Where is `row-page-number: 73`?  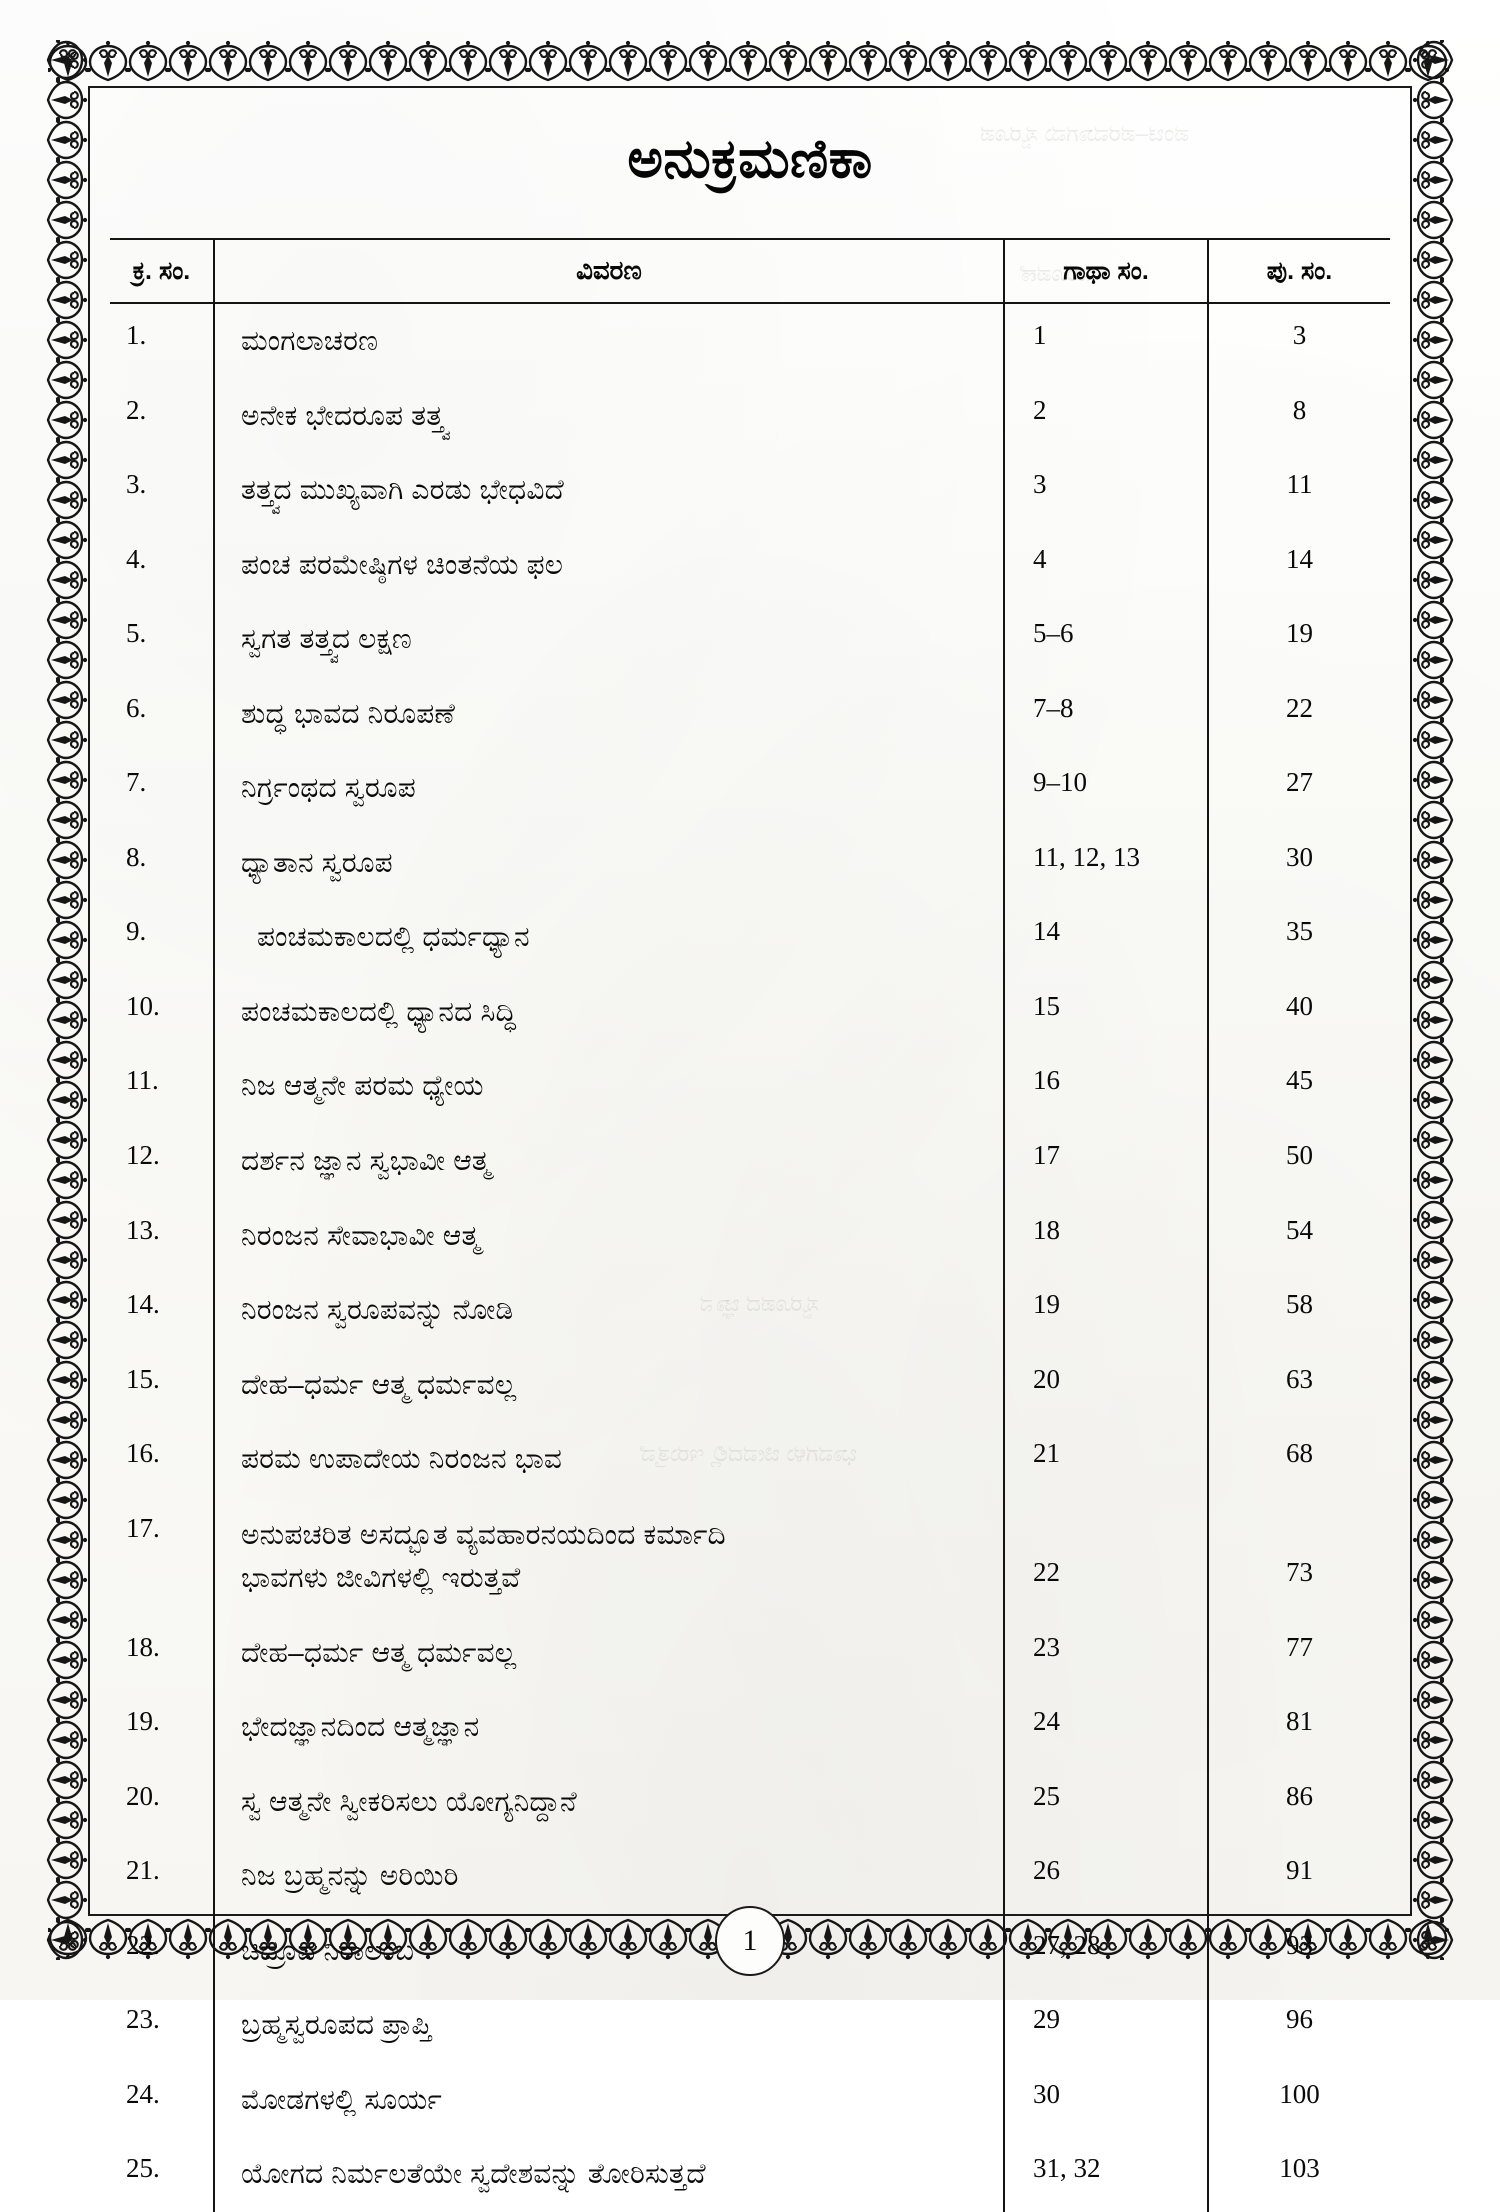 row-page-number: 73 is located at coordinates (1299, 1571).